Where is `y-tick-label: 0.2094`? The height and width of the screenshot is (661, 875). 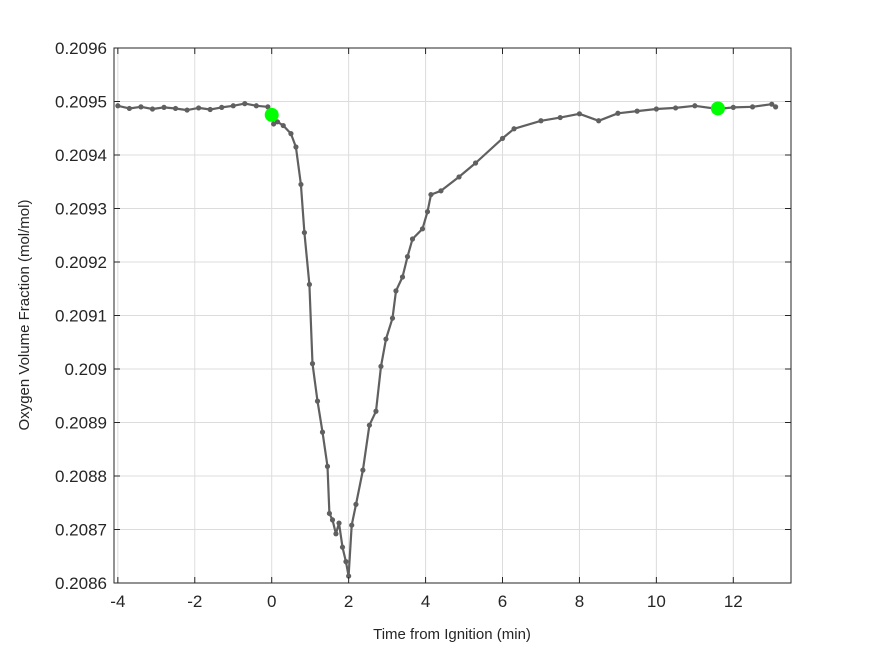
y-tick-label: 0.2094 is located at coordinates (81, 155).